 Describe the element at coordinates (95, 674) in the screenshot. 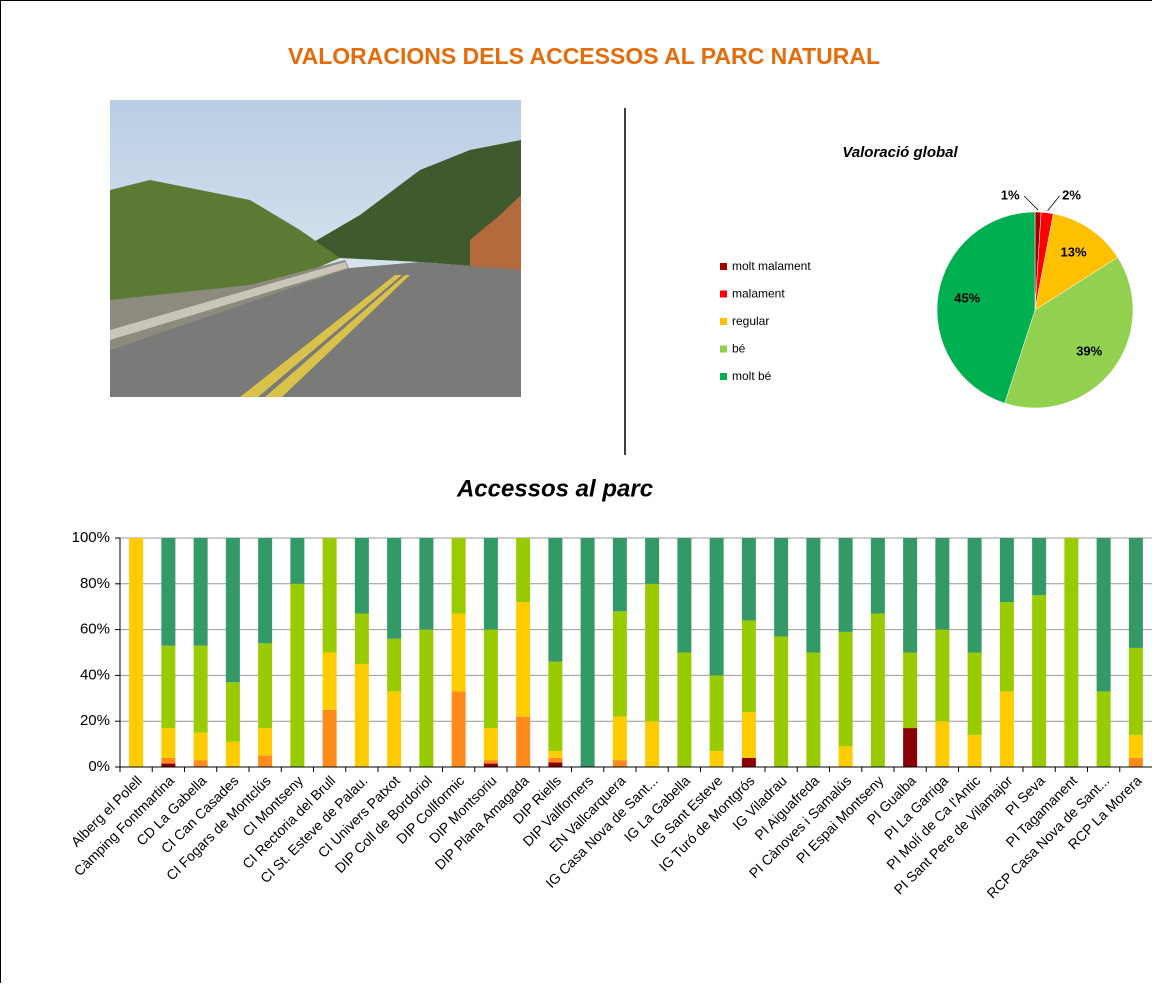

I see `y-tick-label: 40%` at that location.